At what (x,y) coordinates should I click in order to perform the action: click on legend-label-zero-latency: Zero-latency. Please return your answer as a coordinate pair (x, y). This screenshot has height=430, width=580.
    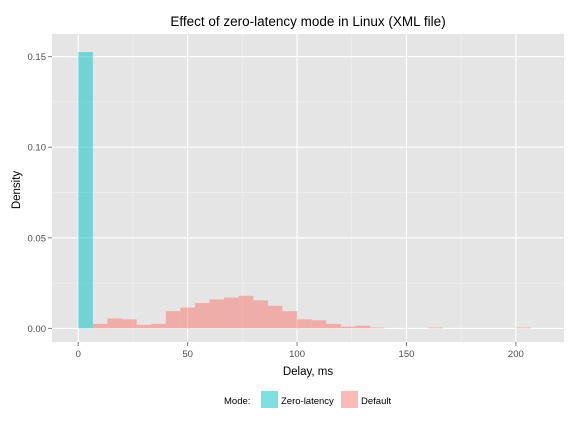
    Looking at the image, I should click on (307, 401).